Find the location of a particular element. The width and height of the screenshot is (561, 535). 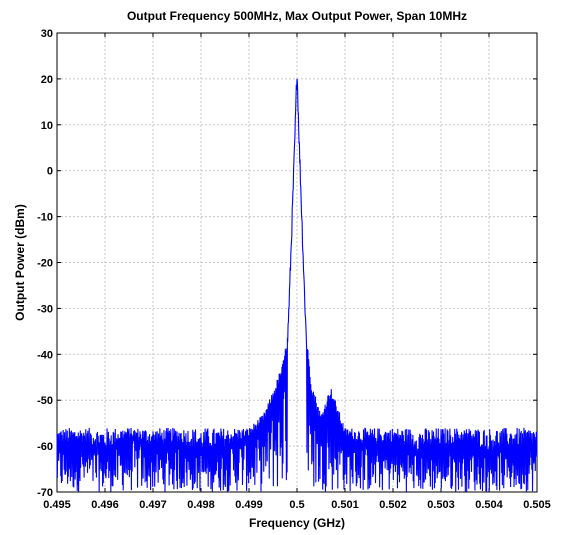

x-tick-label: 0.505 is located at coordinates (537, 505).